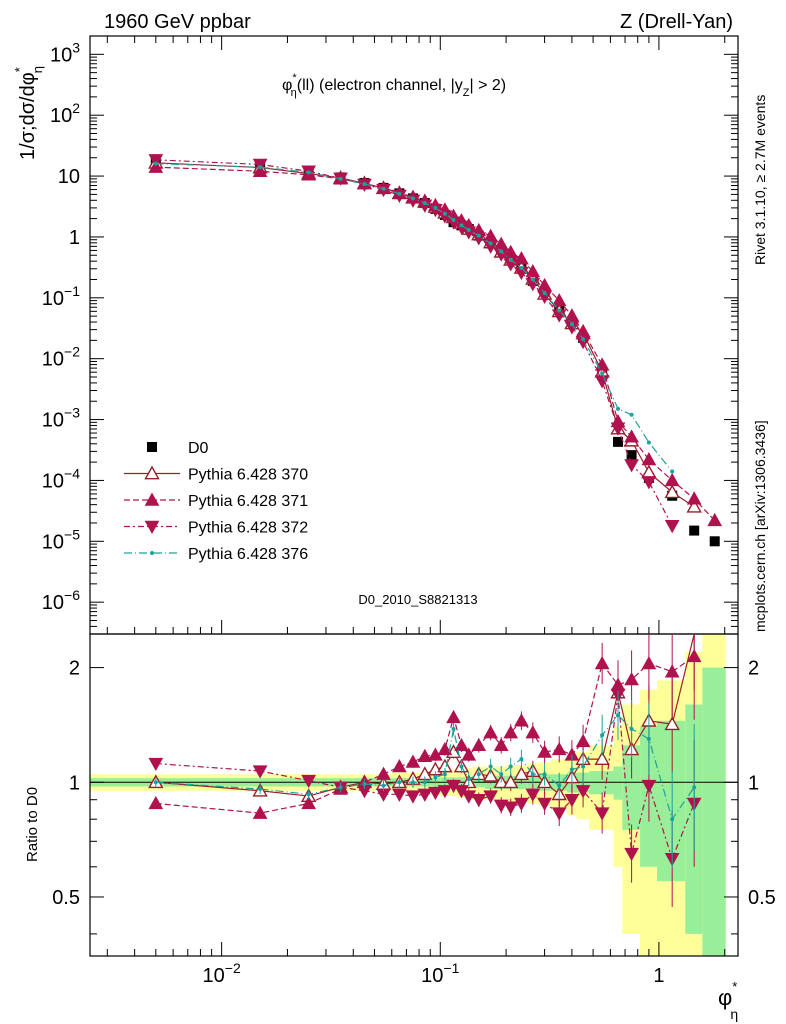  Describe the element at coordinates (294, 93) in the screenshot. I see `chart-title-sub: η` at that location.